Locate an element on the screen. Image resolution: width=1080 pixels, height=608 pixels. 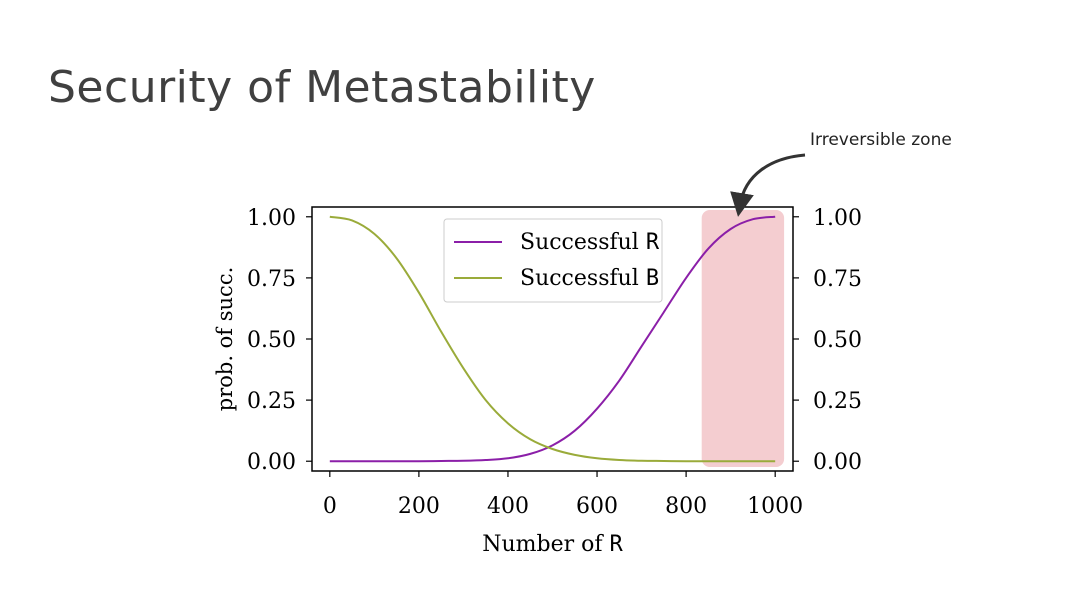
zone-layer is located at coordinates (743, 338).